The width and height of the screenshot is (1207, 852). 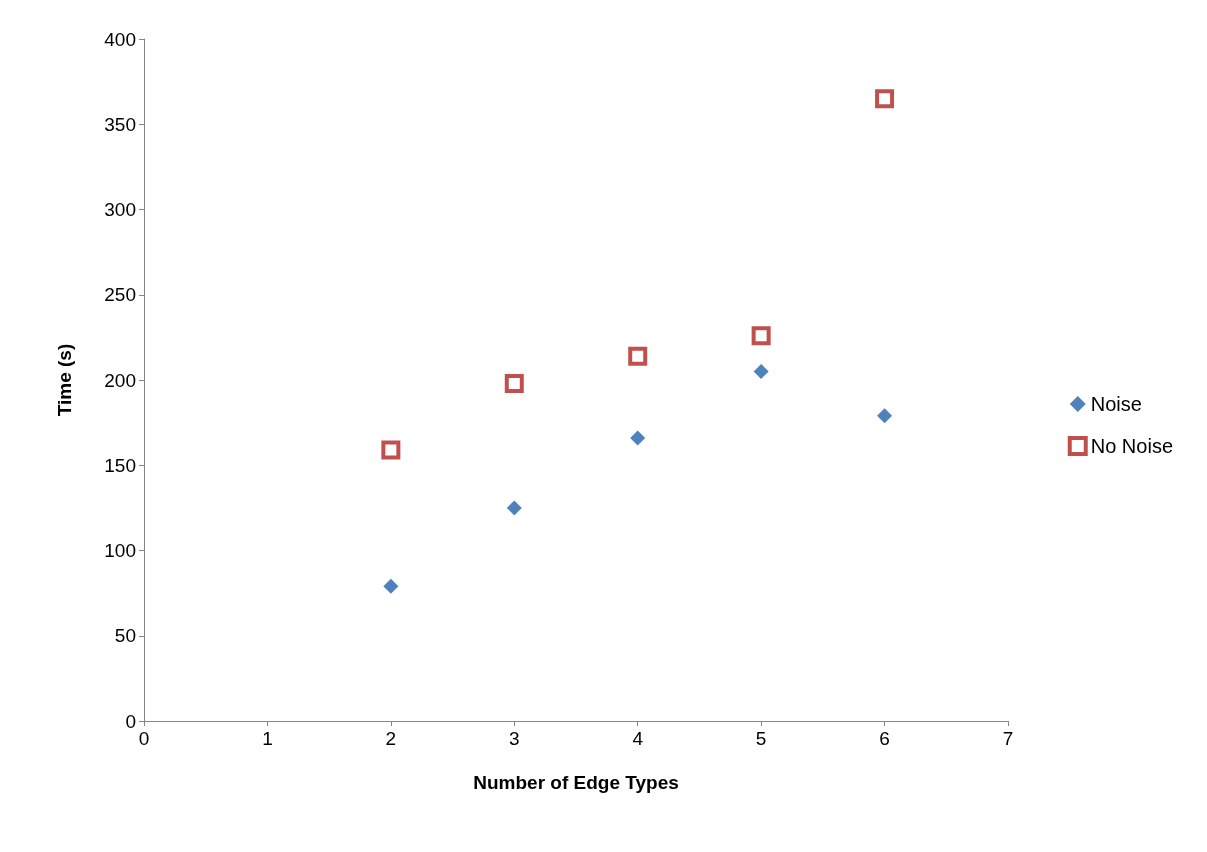 I want to click on y-tick-label: 150, so click(x=120, y=465).